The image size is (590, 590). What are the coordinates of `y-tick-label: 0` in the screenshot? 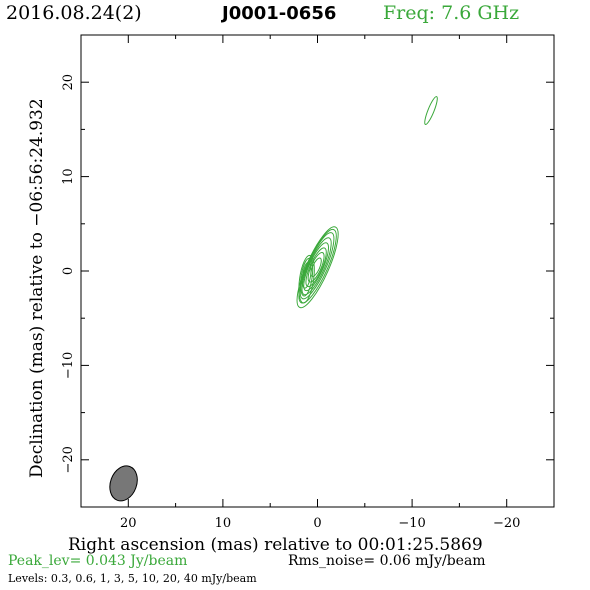 It's located at (68, 271).